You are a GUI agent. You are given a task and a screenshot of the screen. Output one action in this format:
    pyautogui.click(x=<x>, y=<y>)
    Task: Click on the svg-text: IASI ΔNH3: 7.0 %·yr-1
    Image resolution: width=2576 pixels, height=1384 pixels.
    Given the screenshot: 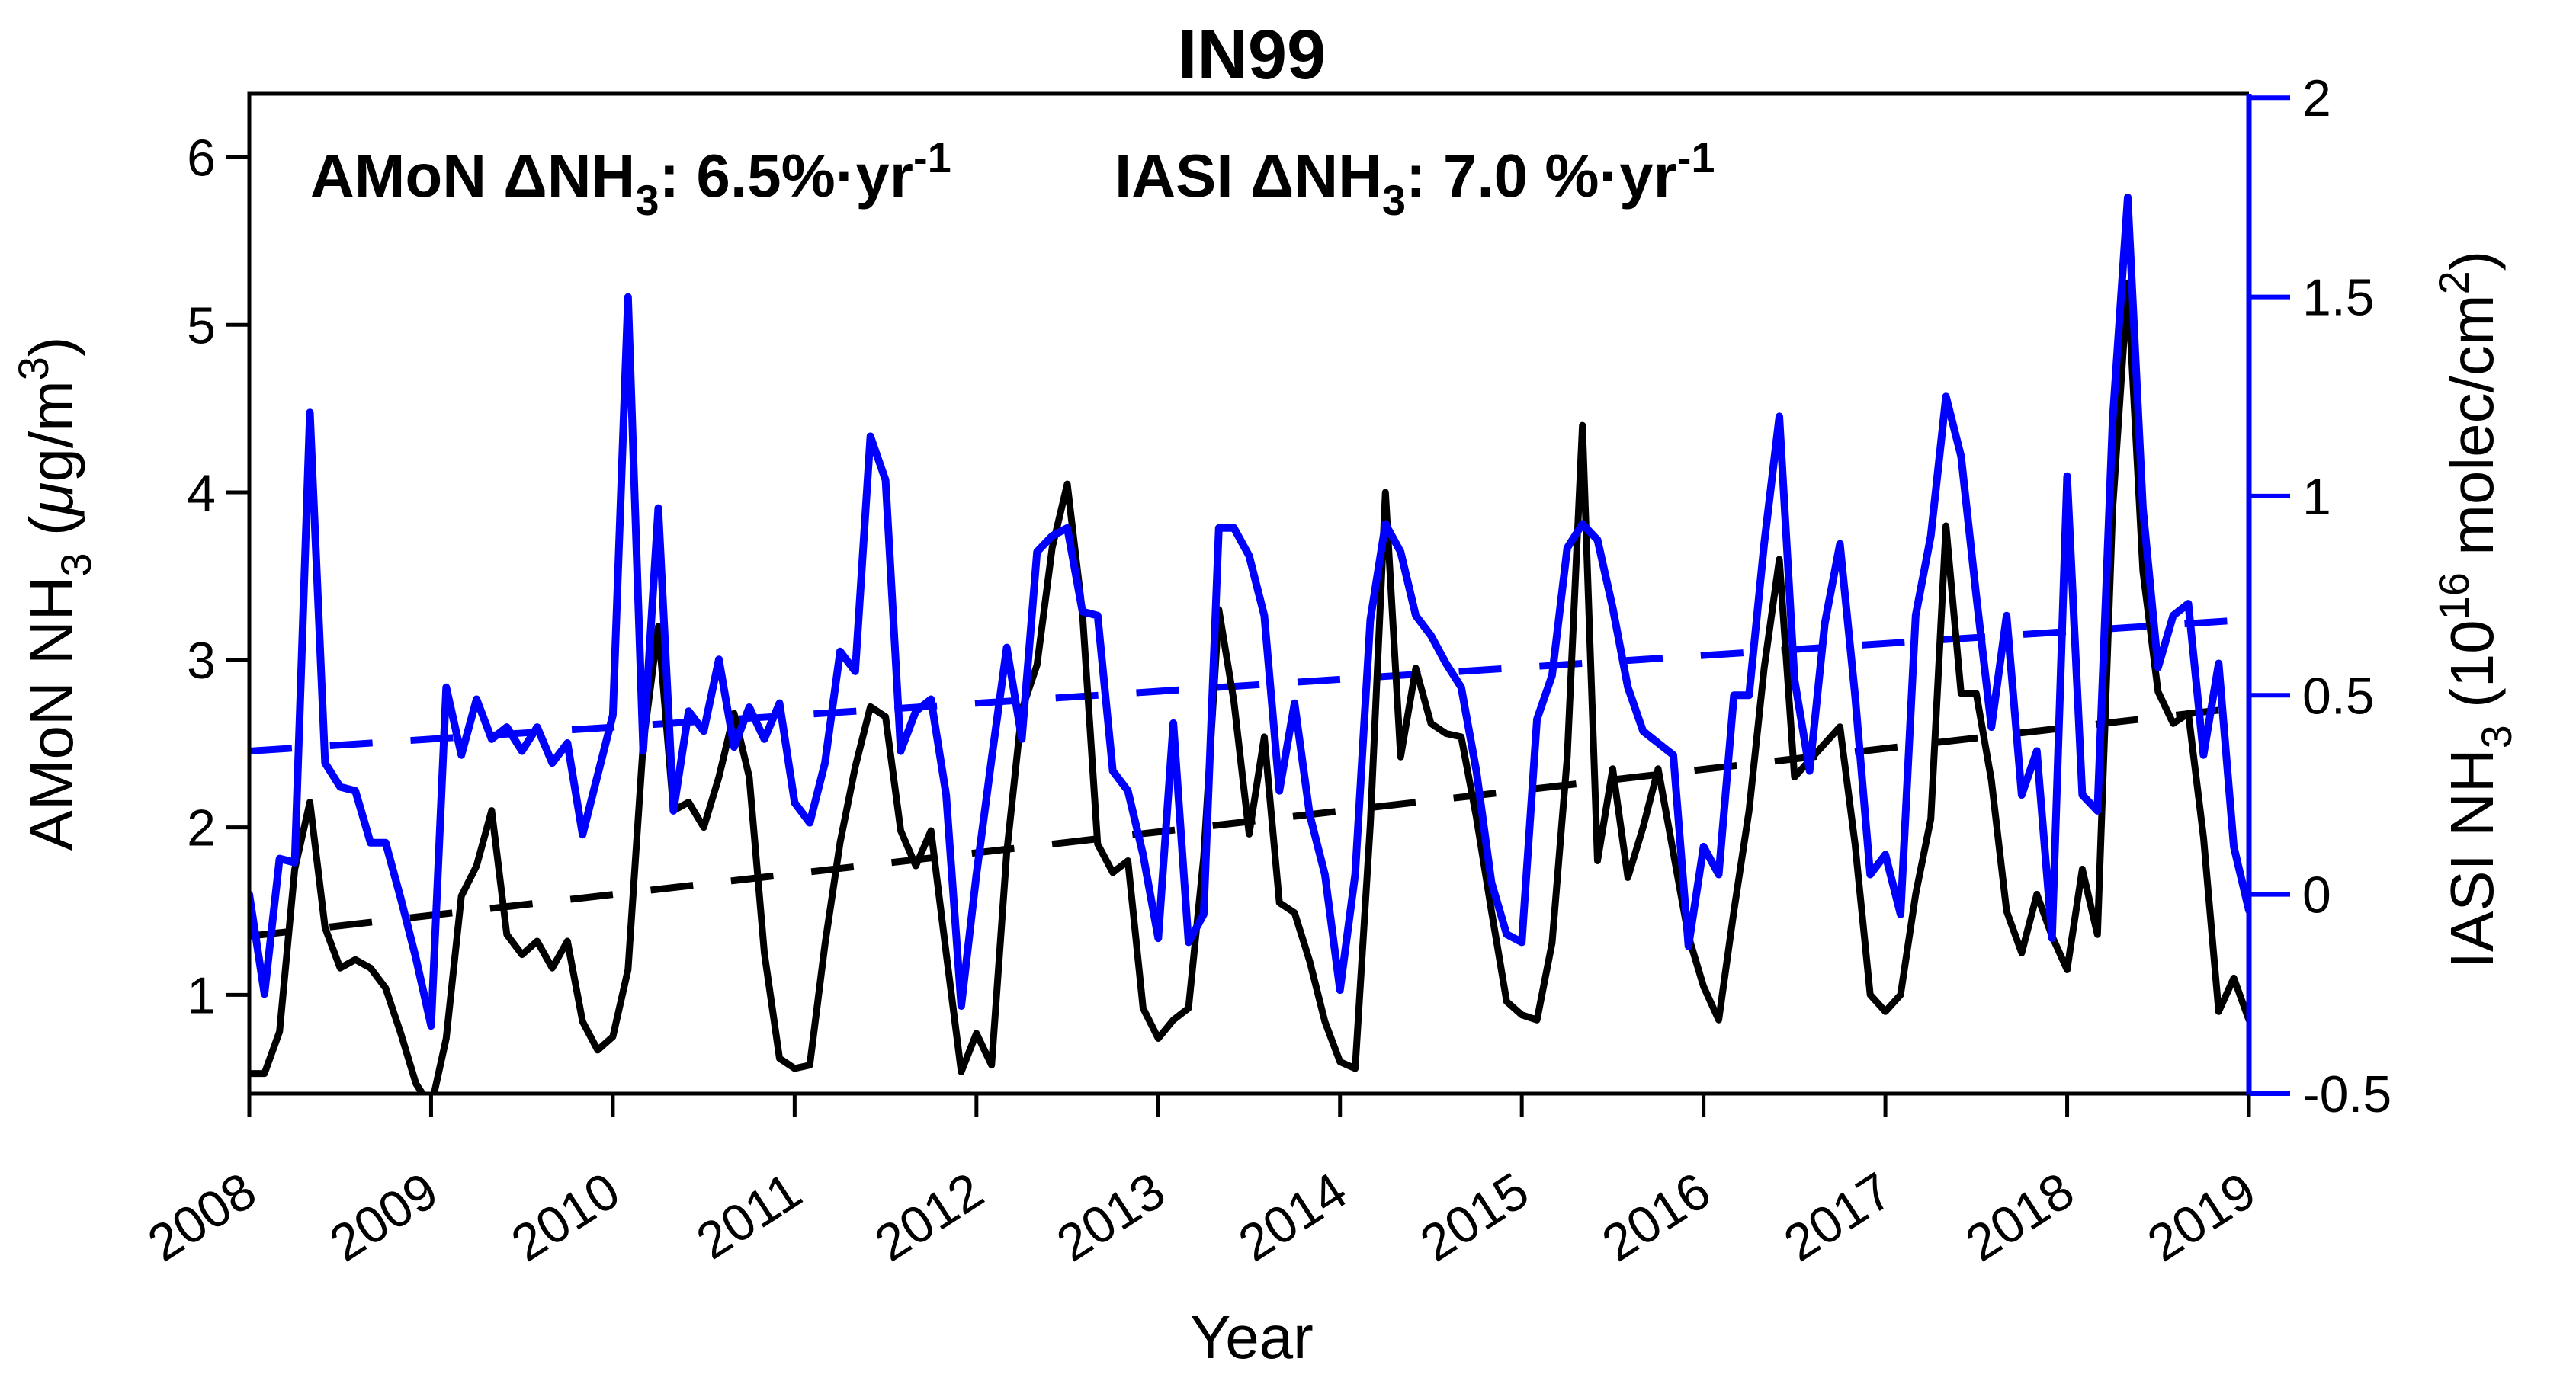 What is the action you would take?
    pyautogui.click(x=1415, y=178)
    